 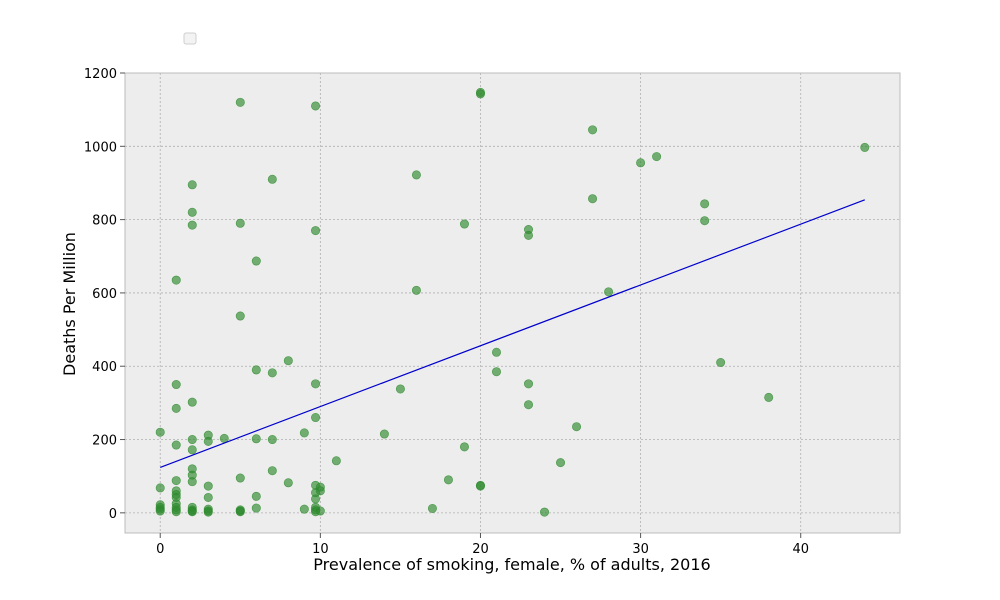 I want to click on legend-frame, so click(x=190, y=38).